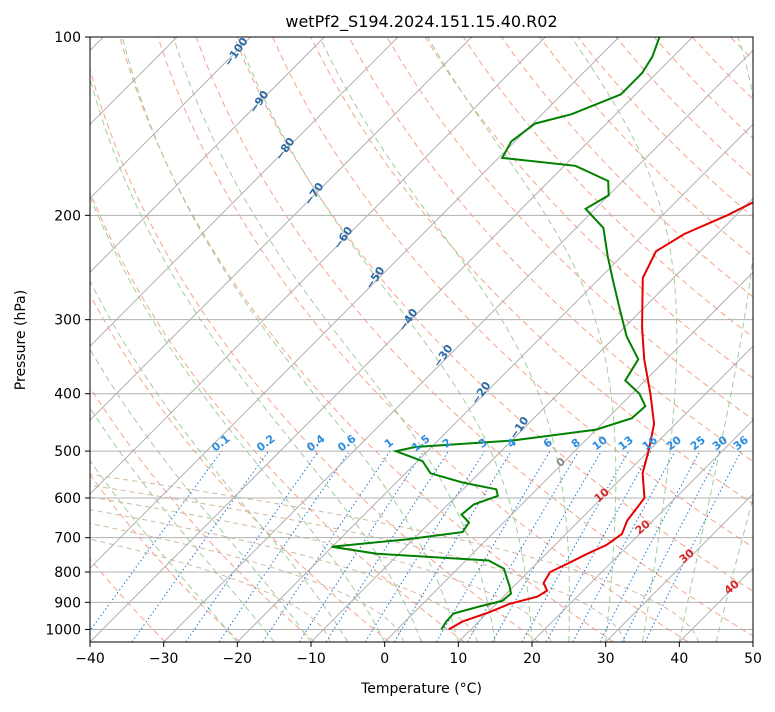  Describe the element at coordinates (602, 495) in the screenshot. I see `ept-label: 10` at that location.